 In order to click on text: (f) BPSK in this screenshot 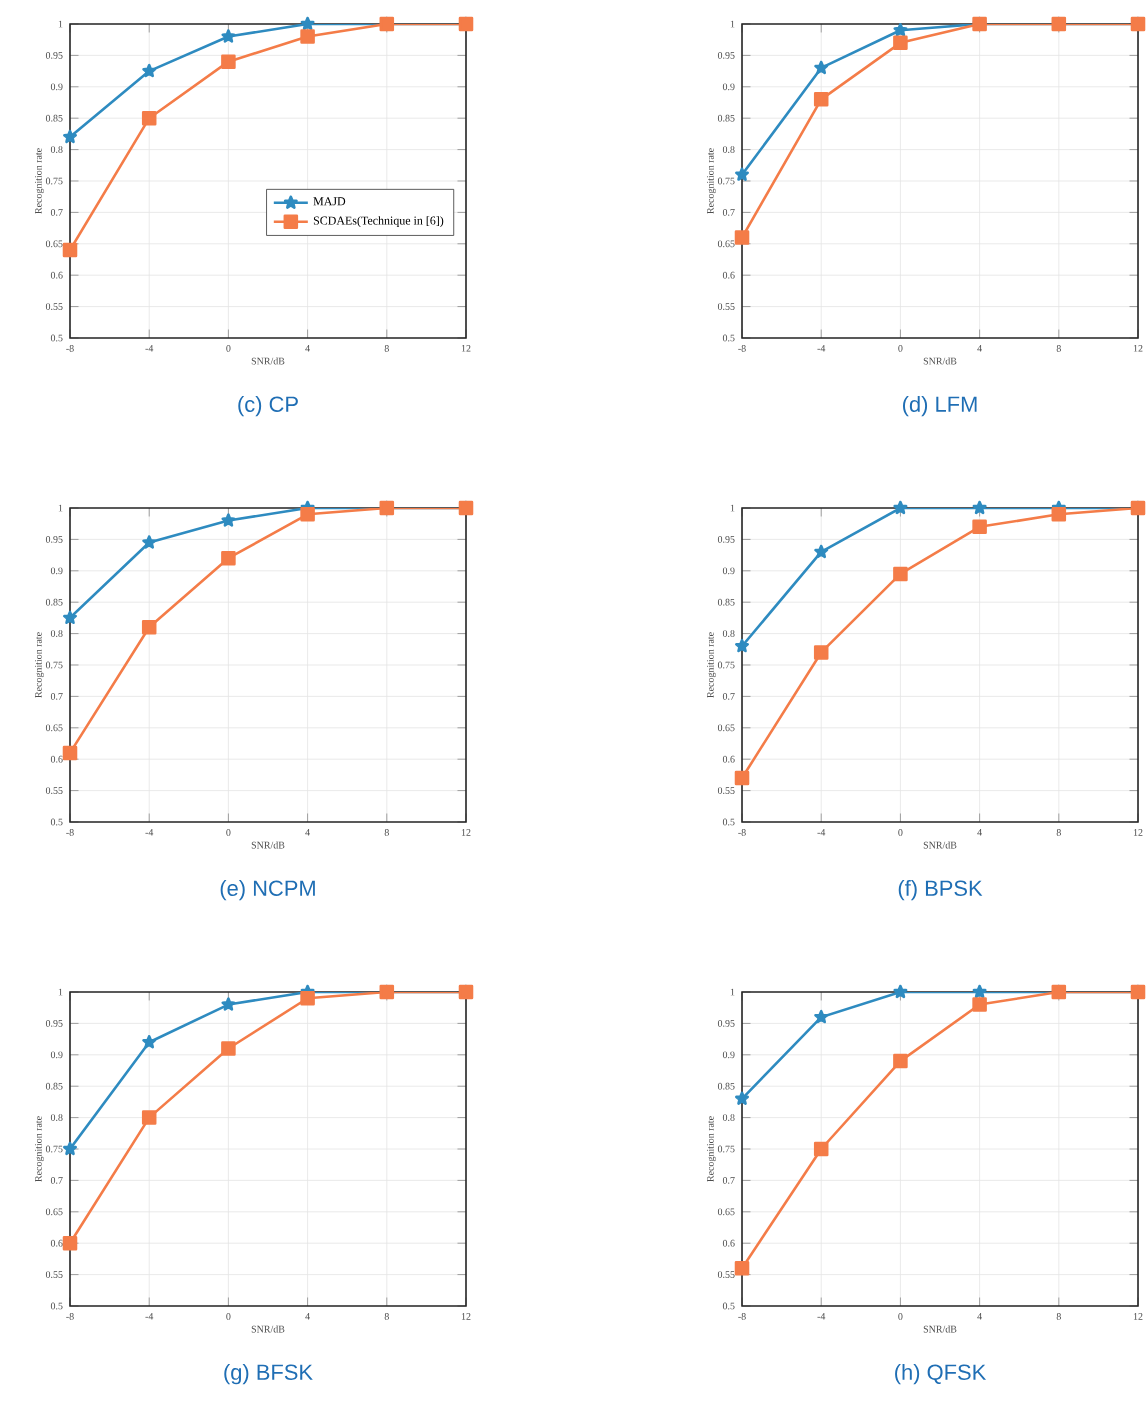, I will do `click(940, 890)`.